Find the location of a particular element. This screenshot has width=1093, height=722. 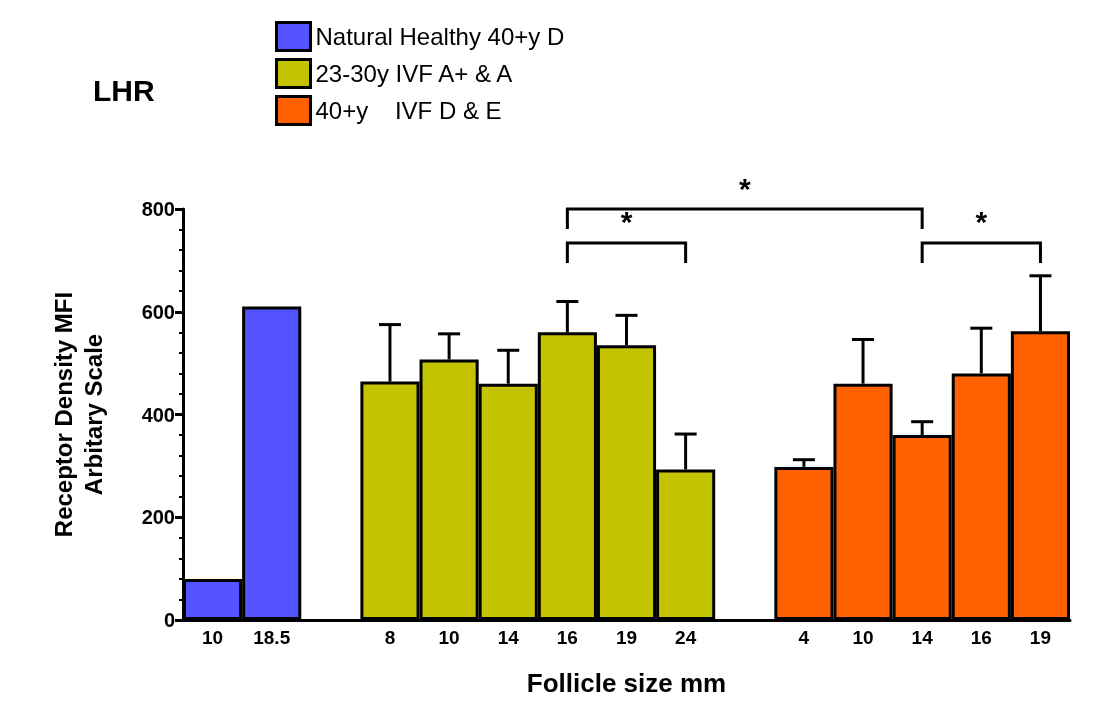

x-axis-title: Follicle size mm is located at coordinates (626, 683).